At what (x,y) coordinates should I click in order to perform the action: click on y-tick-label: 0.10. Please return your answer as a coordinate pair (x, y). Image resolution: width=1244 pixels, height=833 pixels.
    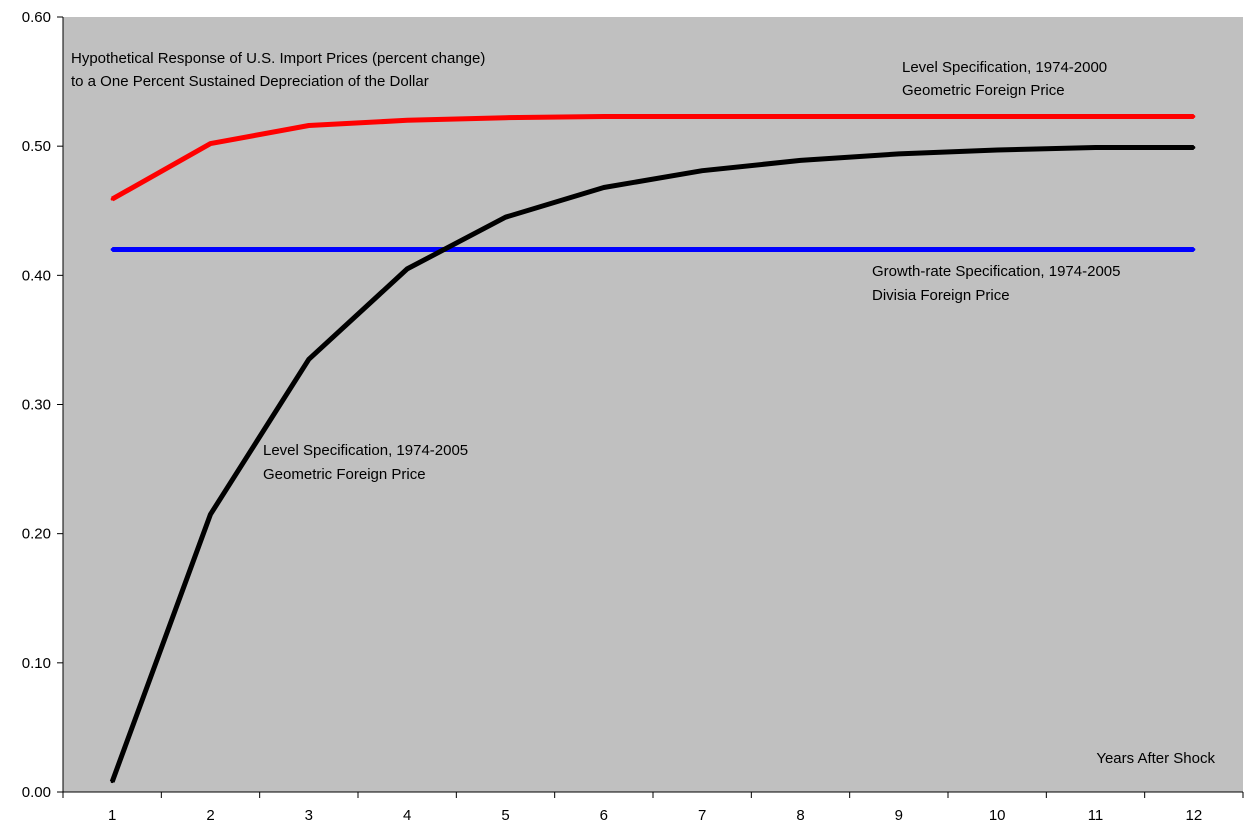
    Looking at the image, I should click on (36, 663).